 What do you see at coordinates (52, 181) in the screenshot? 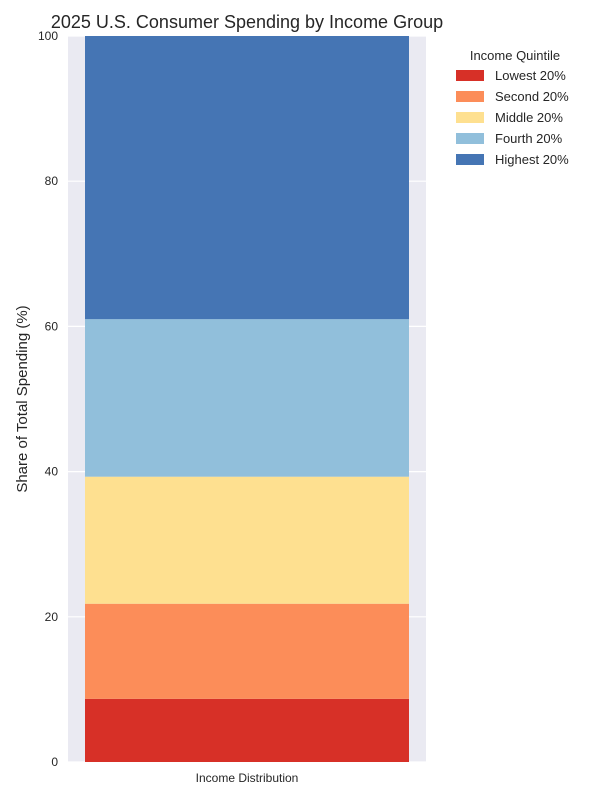
I see `y-tick-label: 80` at bounding box center [52, 181].